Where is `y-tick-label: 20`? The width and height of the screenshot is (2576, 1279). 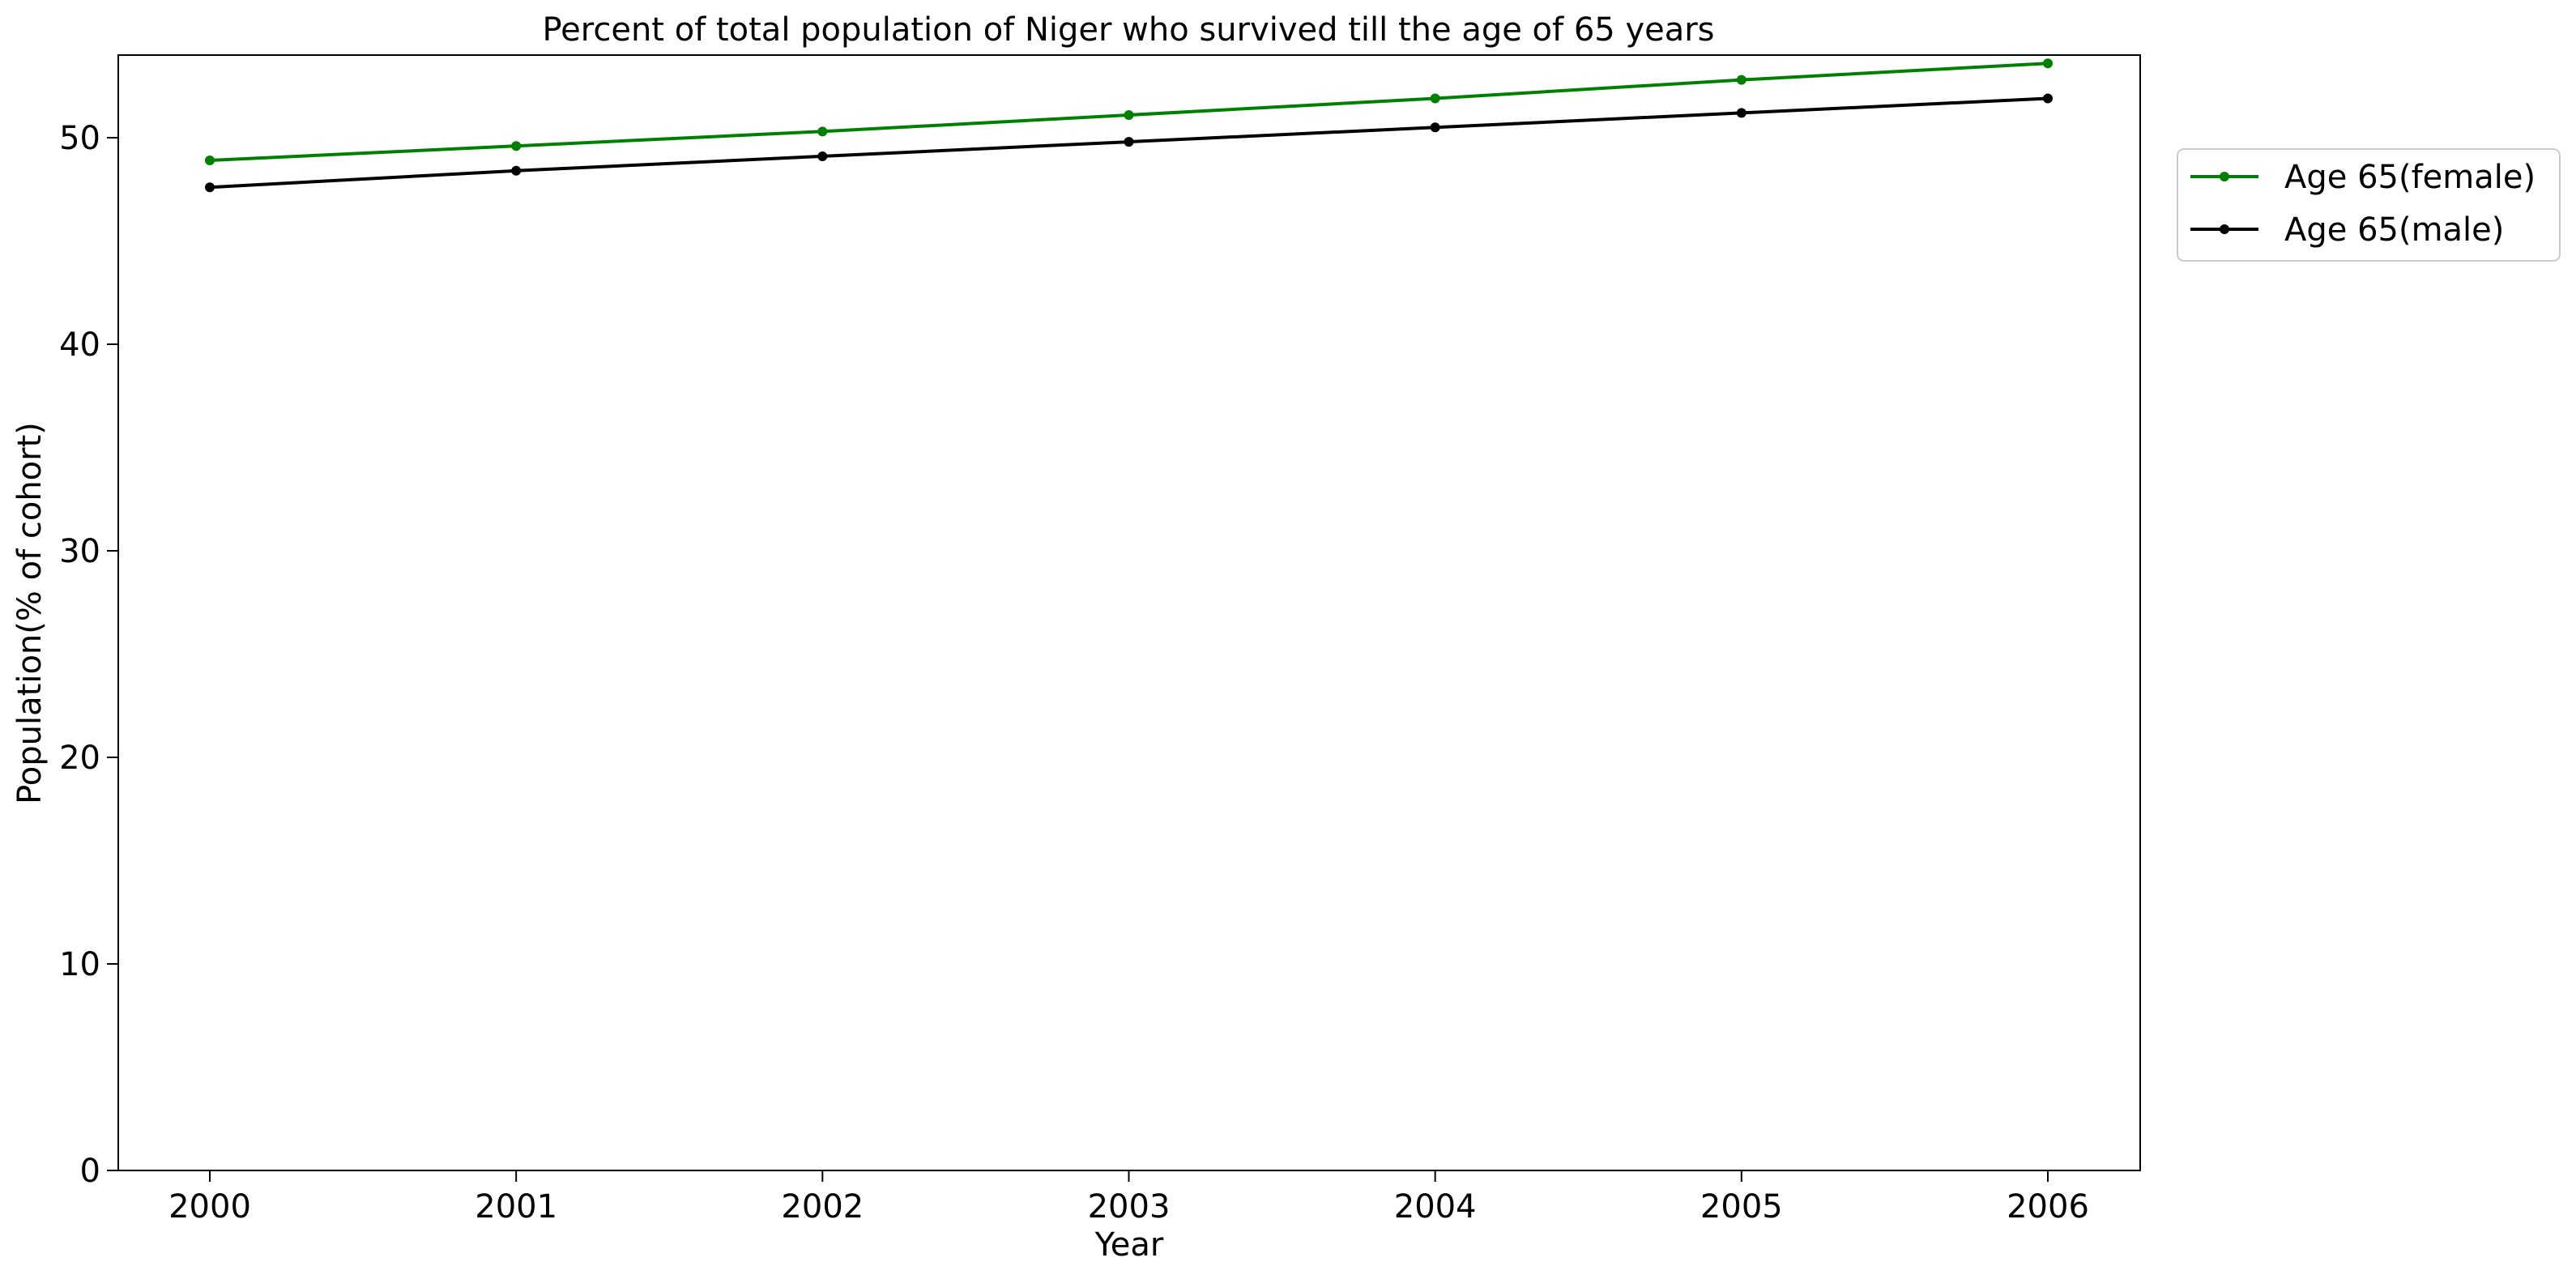
y-tick-label: 20 is located at coordinates (79, 758).